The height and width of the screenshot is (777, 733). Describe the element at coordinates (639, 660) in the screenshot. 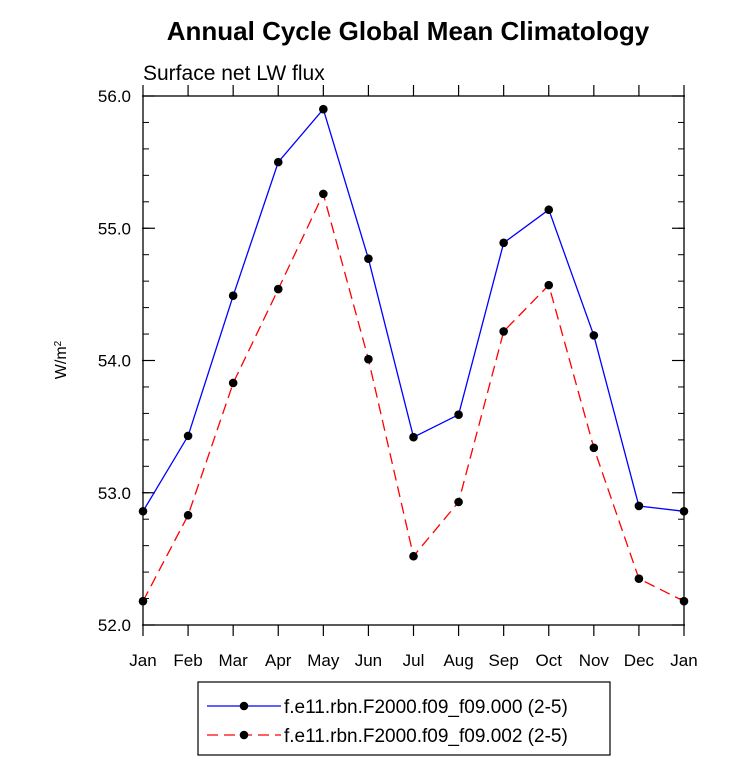

I see `x-tick-label: Dec` at that location.